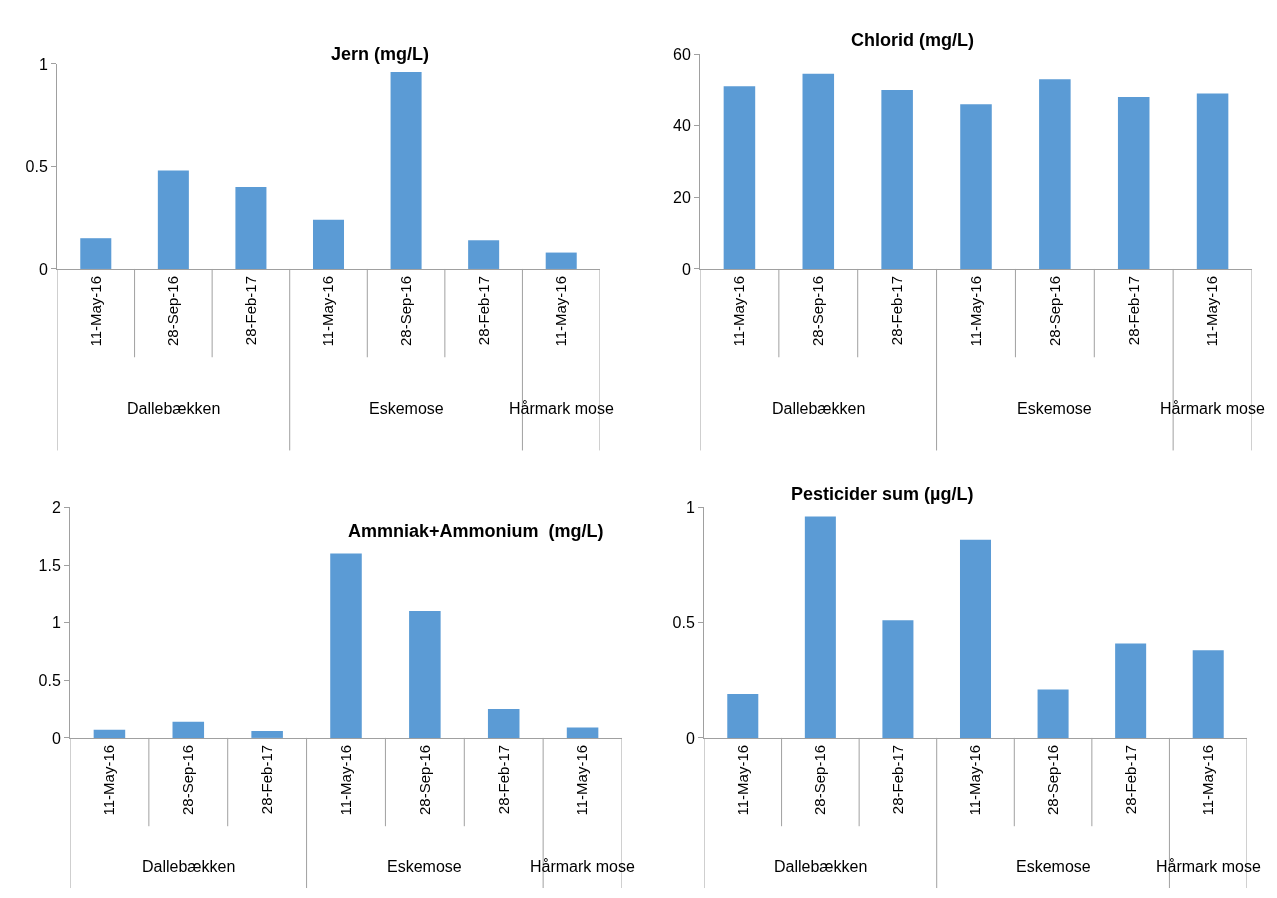 Image resolution: width=1277 pixels, height=898 pixels. What do you see at coordinates (682, 126) in the screenshot?
I see `y-tick-label: 40` at bounding box center [682, 126].